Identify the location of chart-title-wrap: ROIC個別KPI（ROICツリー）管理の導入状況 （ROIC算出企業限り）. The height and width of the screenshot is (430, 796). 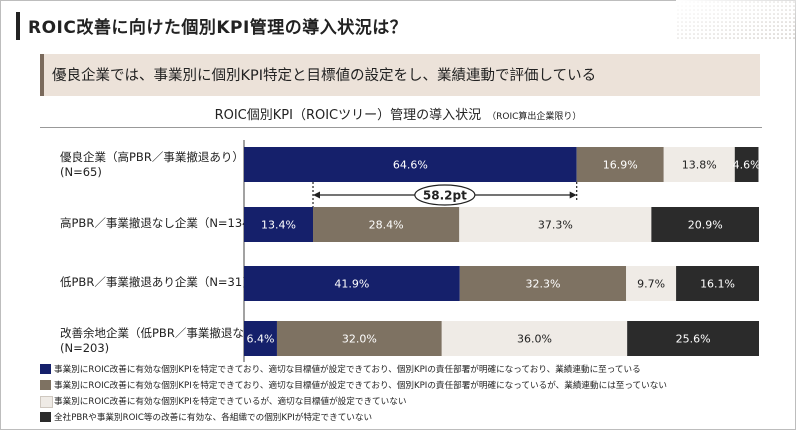
(398, 113).